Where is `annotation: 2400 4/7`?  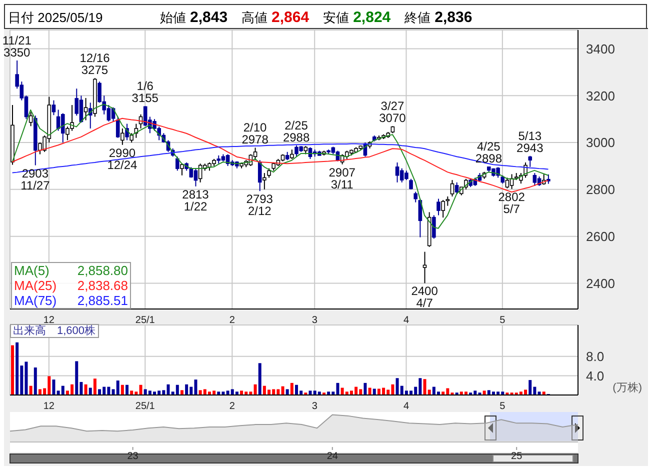 annotation: 2400 4/7 is located at coordinates (424, 297).